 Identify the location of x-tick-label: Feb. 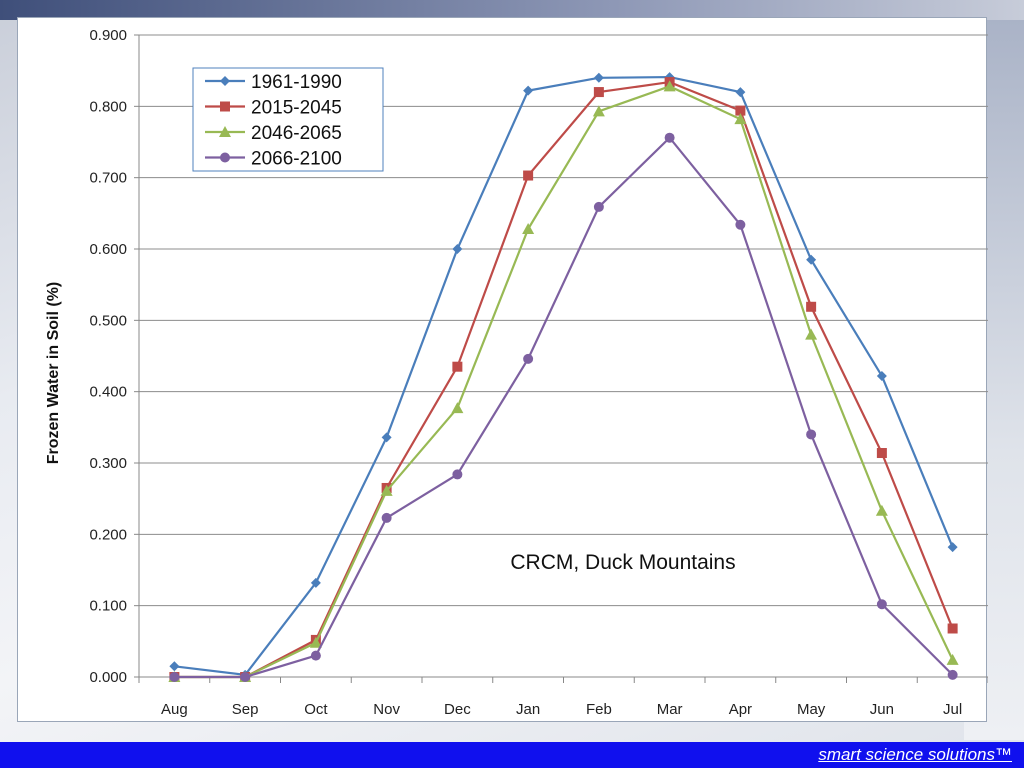
(599, 709).